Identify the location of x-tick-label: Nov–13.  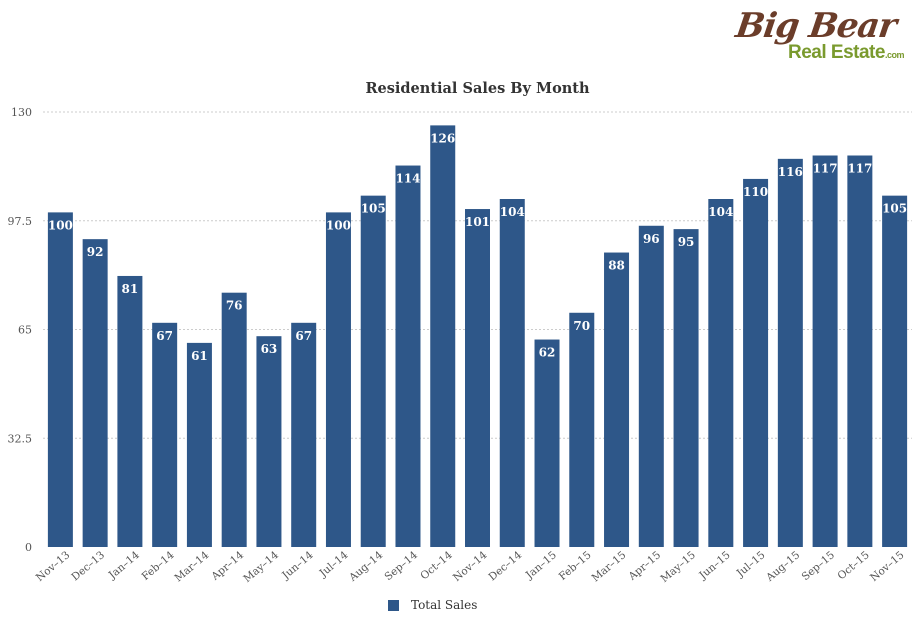
(53, 566).